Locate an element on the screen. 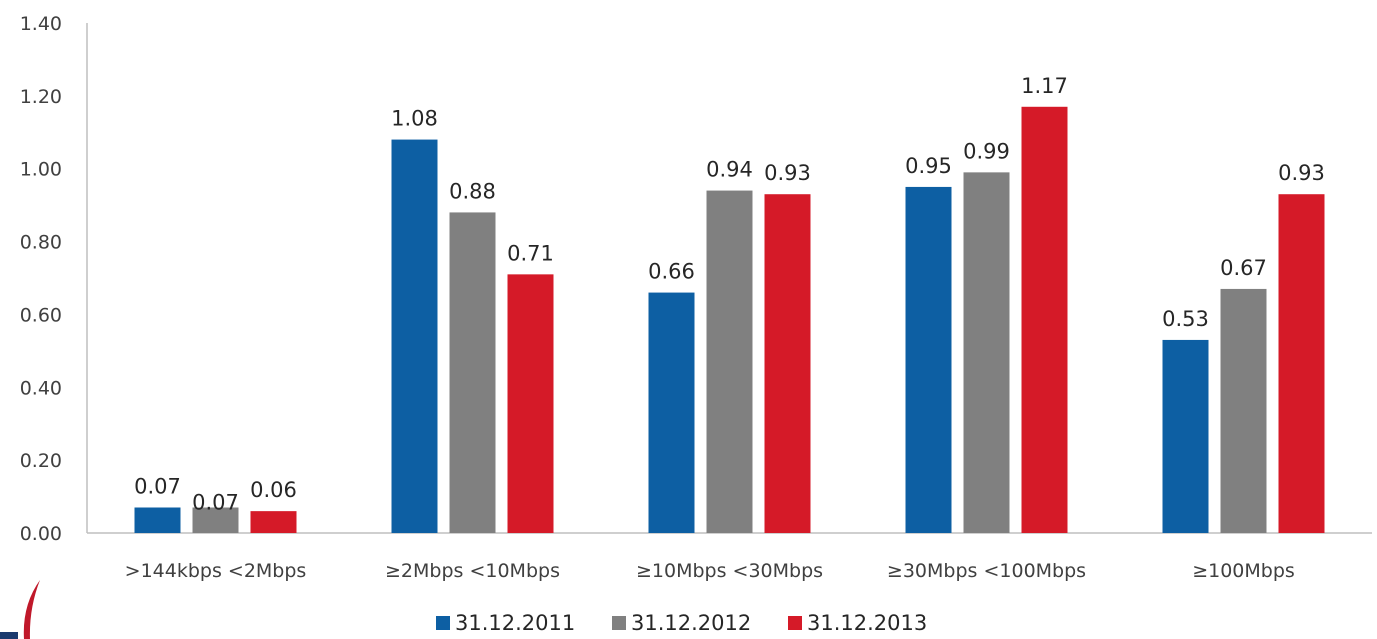 The height and width of the screenshot is (639, 1377). x-tick-label: >144kbps <2Mbps is located at coordinates (216, 571).